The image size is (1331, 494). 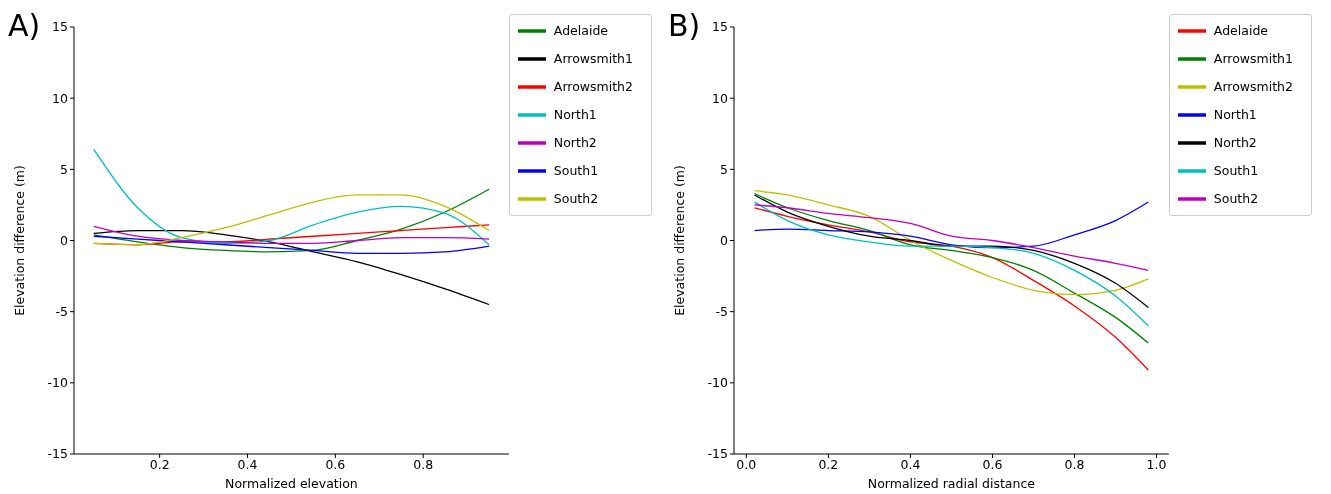 What do you see at coordinates (291, 483) in the screenshot?
I see `x-axis-title: Normalized elevation` at bounding box center [291, 483].